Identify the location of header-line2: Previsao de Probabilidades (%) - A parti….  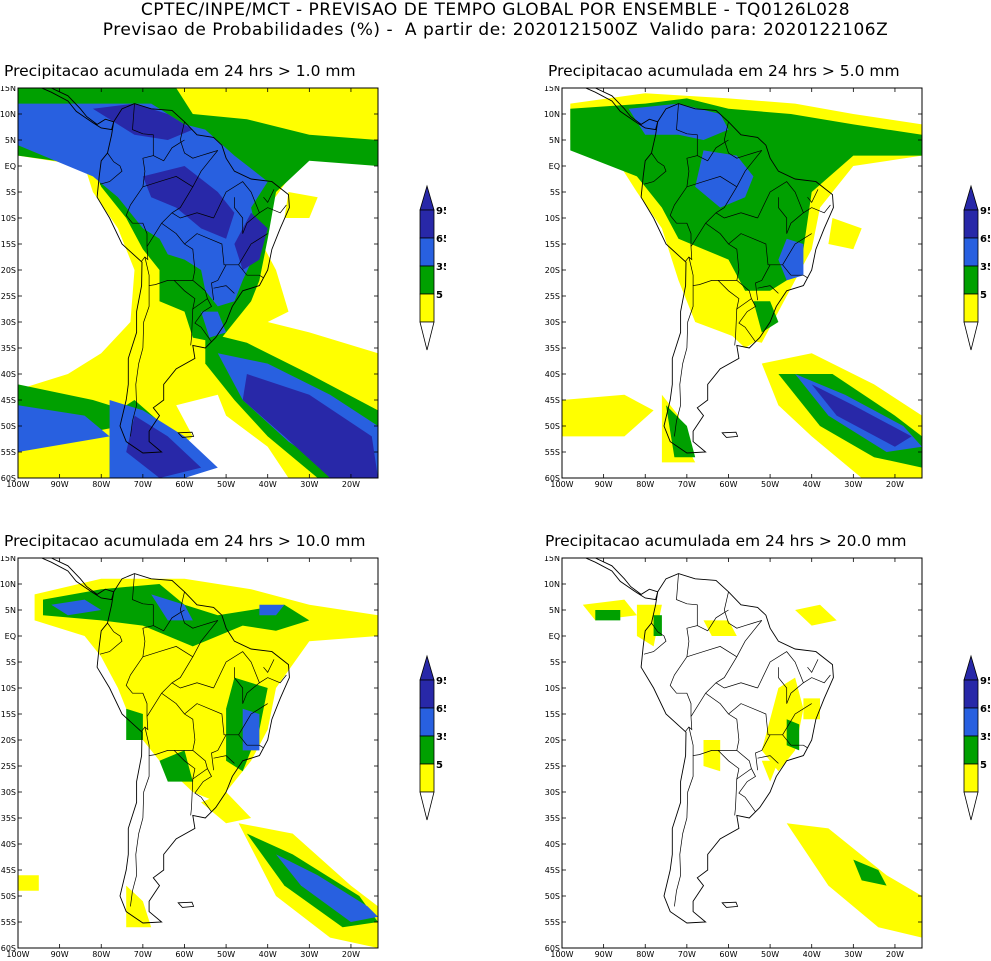
(495, 30).